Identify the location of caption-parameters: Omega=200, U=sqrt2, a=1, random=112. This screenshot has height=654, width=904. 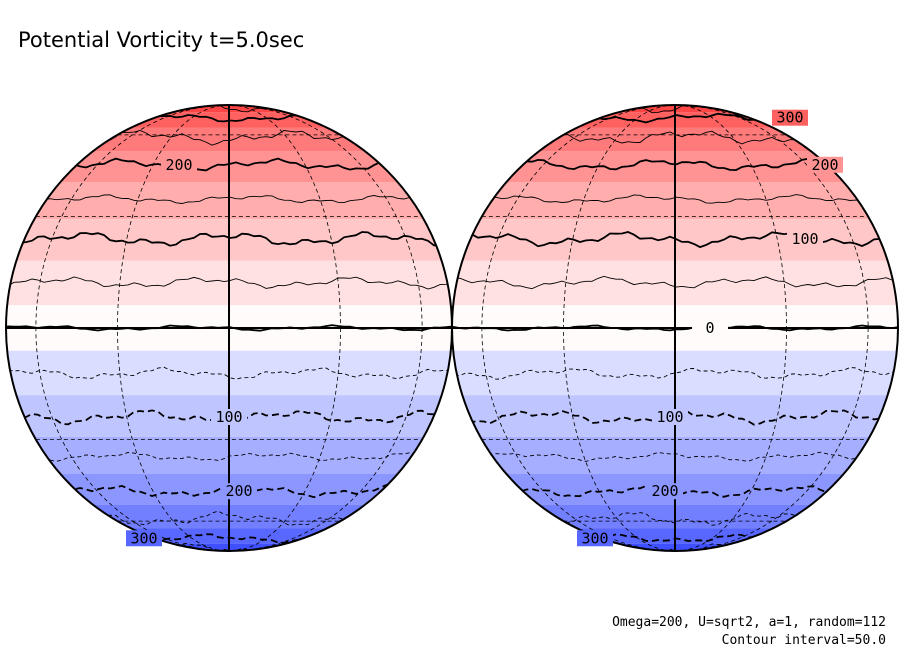
(749, 622).